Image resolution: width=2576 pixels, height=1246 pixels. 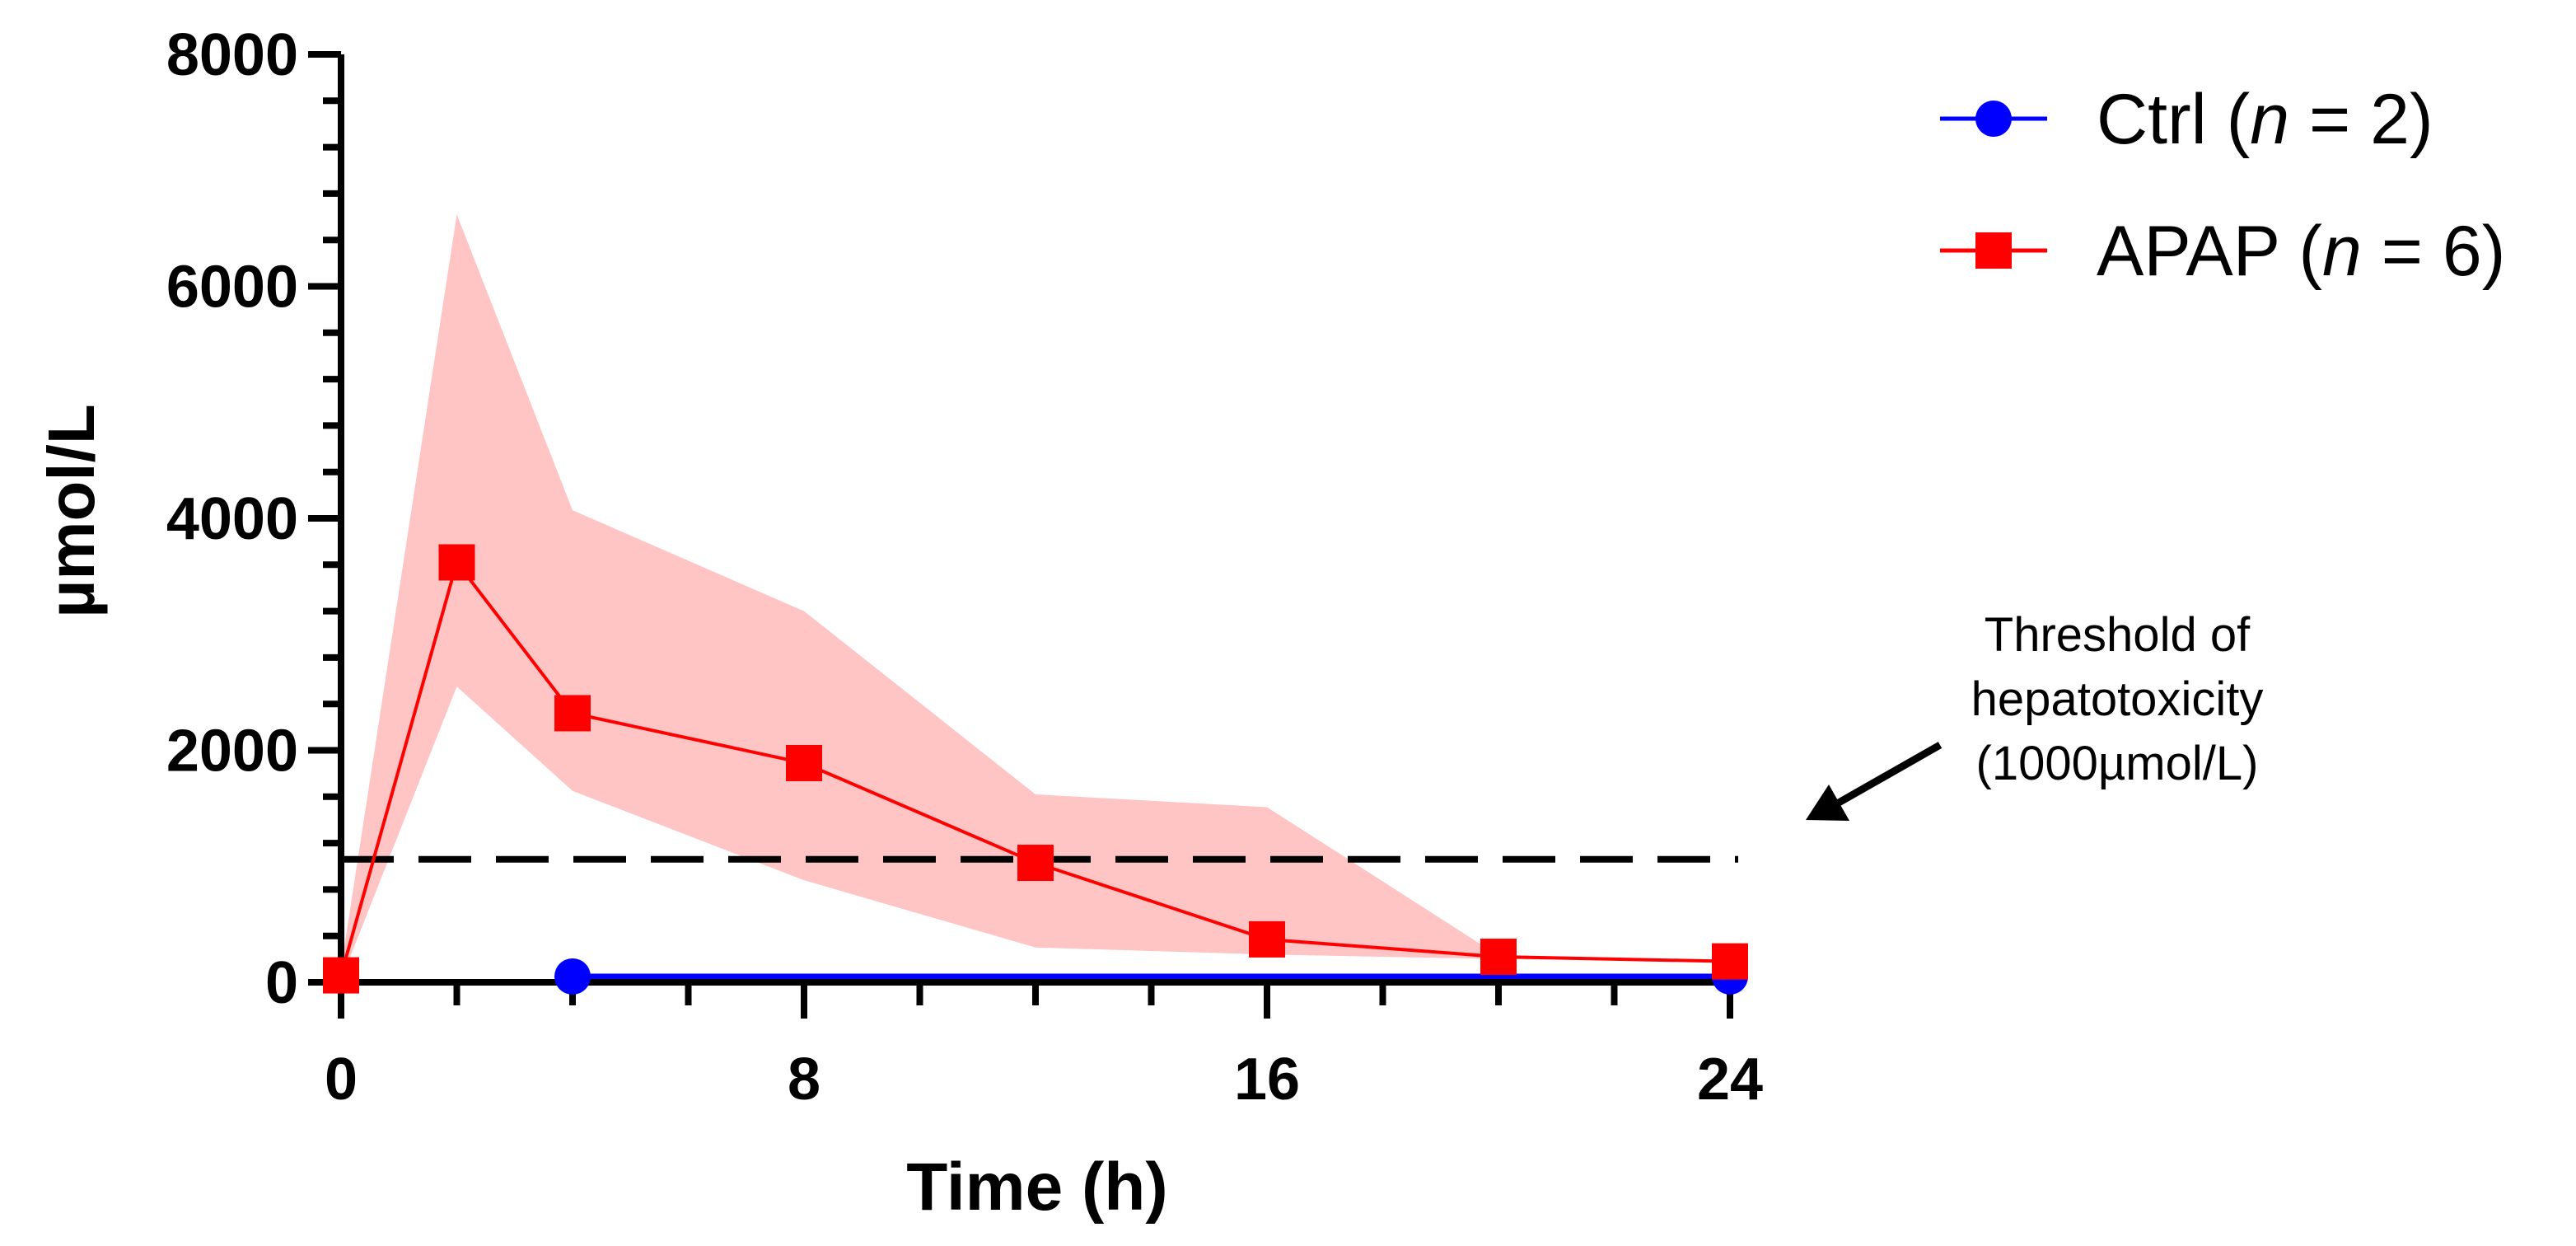 What do you see at coordinates (1036, 1187) in the screenshot?
I see `x-axis-title: Time (h)` at bounding box center [1036, 1187].